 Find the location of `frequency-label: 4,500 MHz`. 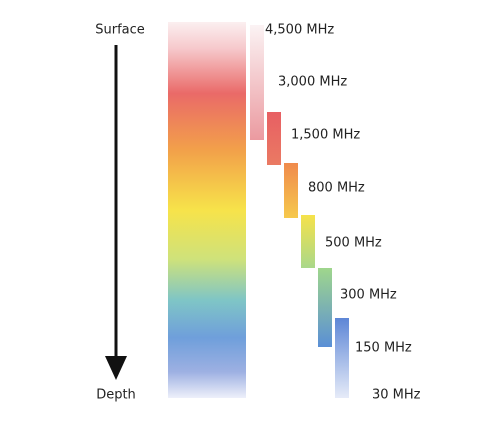

frequency-label: 4,500 MHz is located at coordinates (299, 30).